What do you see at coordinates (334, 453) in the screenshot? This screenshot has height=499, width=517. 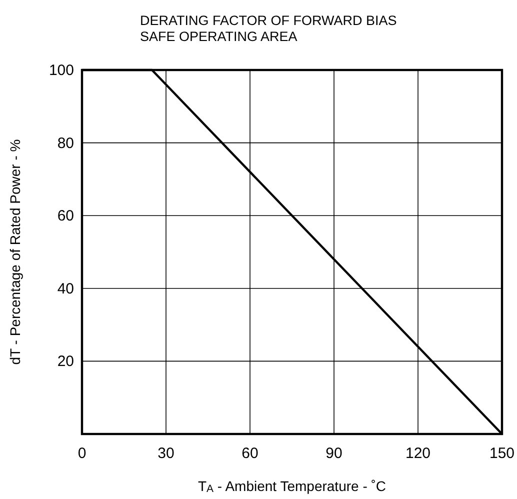 I see `x-tick-label: 90` at bounding box center [334, 453].